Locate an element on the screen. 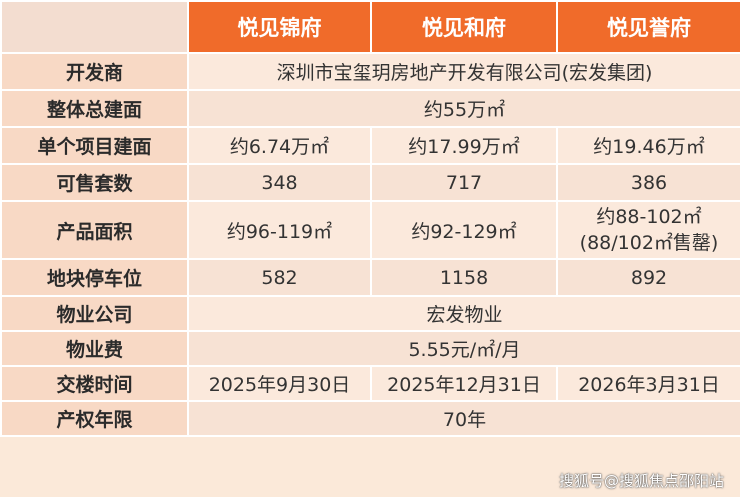 The height and width of the screenshot is (497, 740). total-area-value: 约55万㎡ is located at coordinates (463, 108).